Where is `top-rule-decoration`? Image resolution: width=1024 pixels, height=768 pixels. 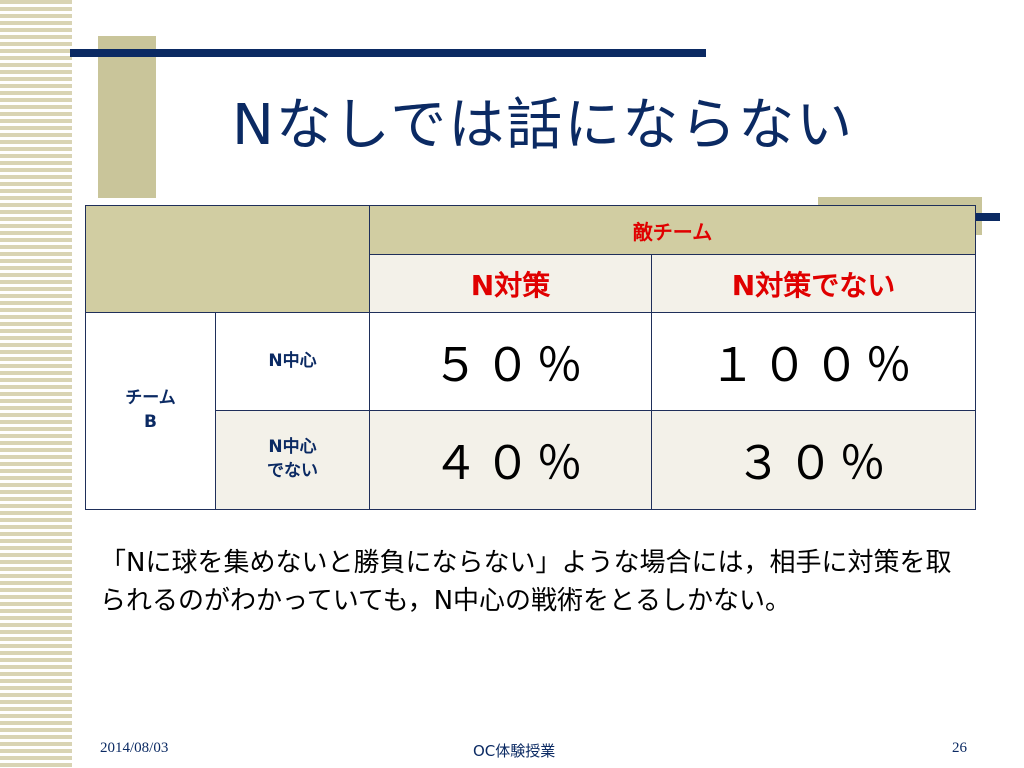 top-rule-decoration is located at coordinates (388, 53).